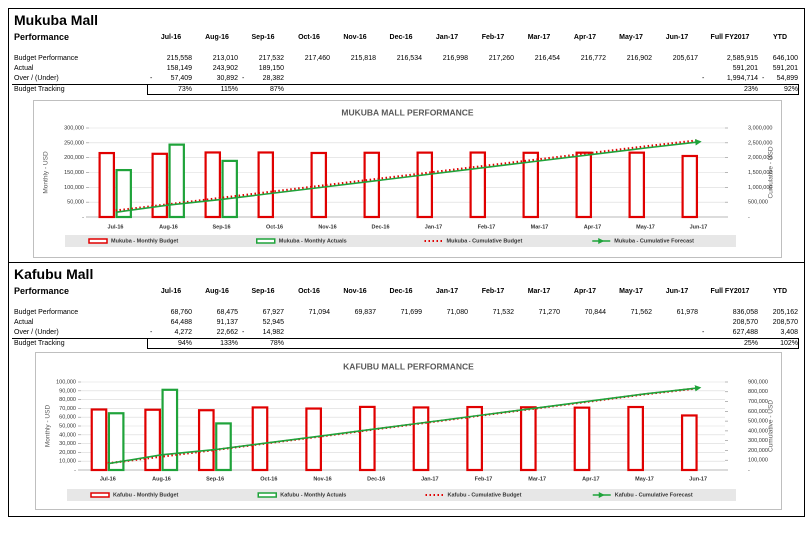 The width and height of the screenshot is (811, 533). What do you see at coordinates (171, 78) in the screenshot?
I see `table-cell: - 57,409` at bounding box center [171, 78].